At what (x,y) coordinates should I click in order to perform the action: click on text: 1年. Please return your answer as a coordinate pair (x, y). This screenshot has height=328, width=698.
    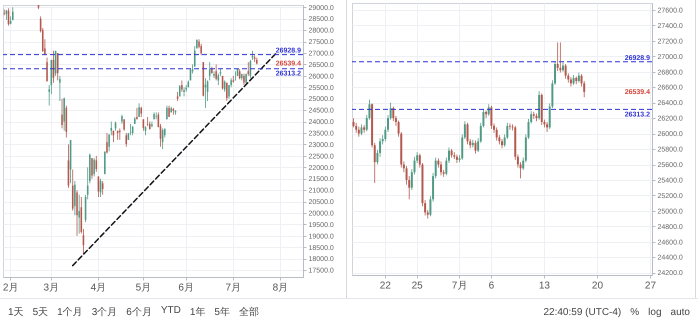
    Looking at the image, I should click on (198, 312).